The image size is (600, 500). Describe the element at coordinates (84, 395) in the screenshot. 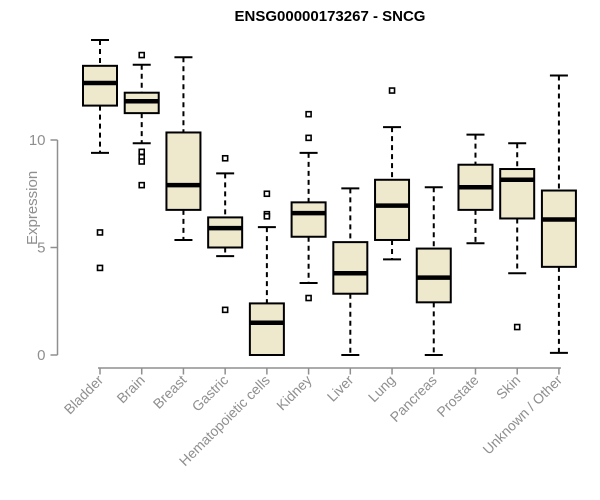

I see `x-category-label-bladder: Bladder` at that location.